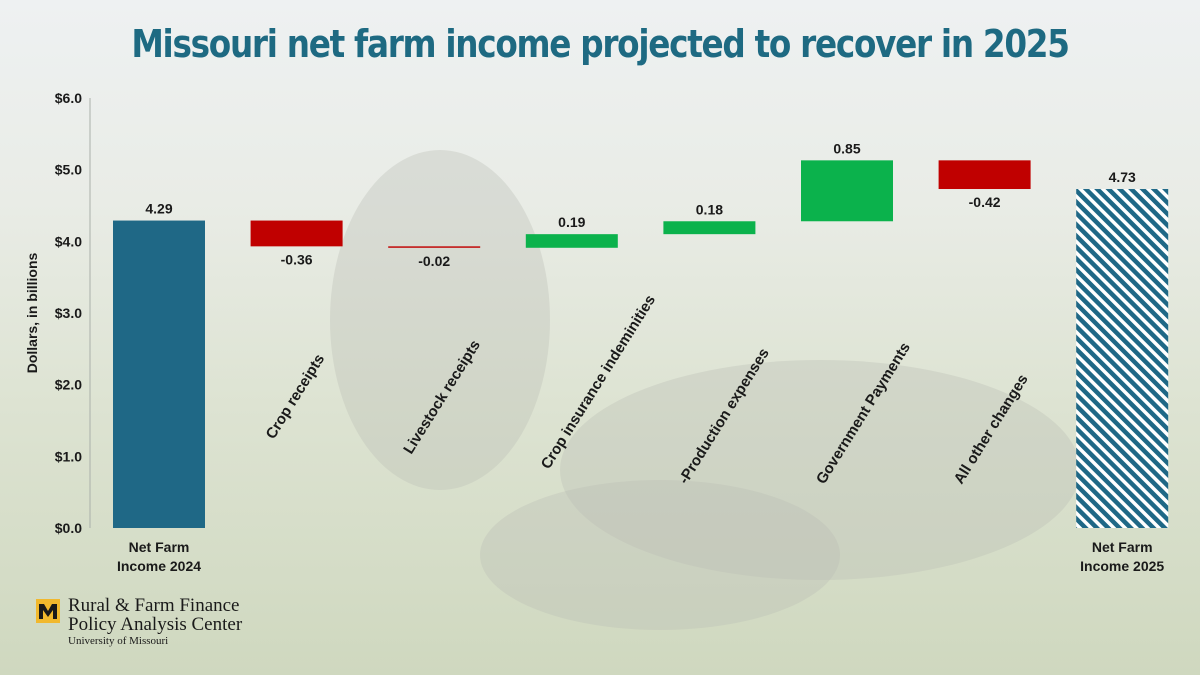  Describe the element at coordinates (159, 556) in the screenshot. I see `category-label: Net Farm Income 2024` at that location.